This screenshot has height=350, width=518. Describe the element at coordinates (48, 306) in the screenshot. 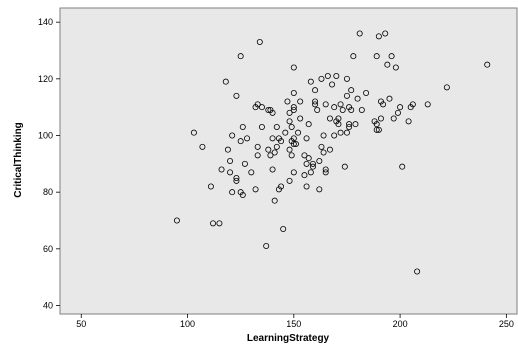

I see `y-tick-label: 40` at that location.